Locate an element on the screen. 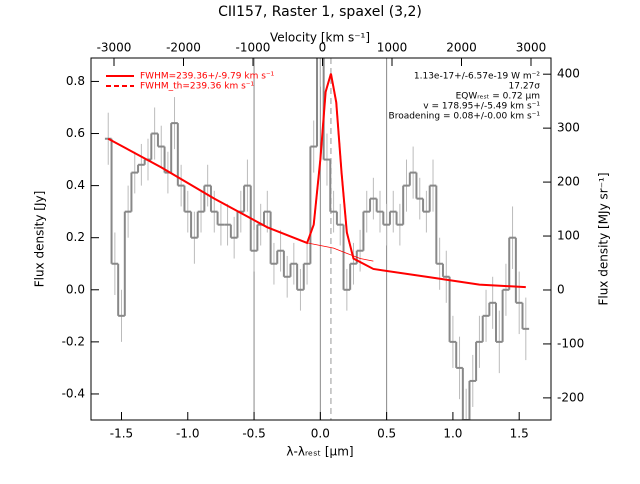  x-axis-label: λ-λᵣₑₛₜ [μm] is located at coordinates (319, 452).